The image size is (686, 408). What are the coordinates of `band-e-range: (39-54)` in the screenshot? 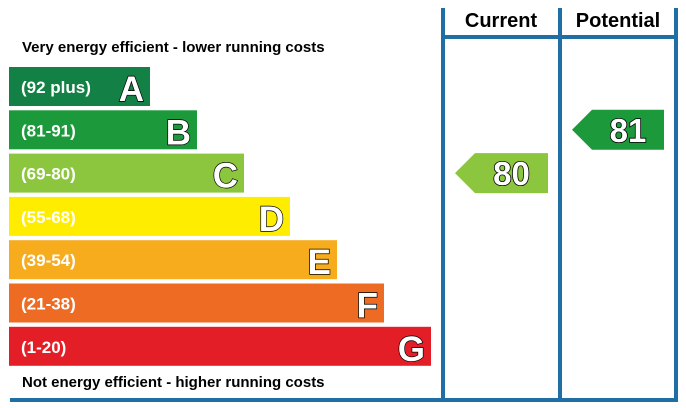 It's located at (48, 260).